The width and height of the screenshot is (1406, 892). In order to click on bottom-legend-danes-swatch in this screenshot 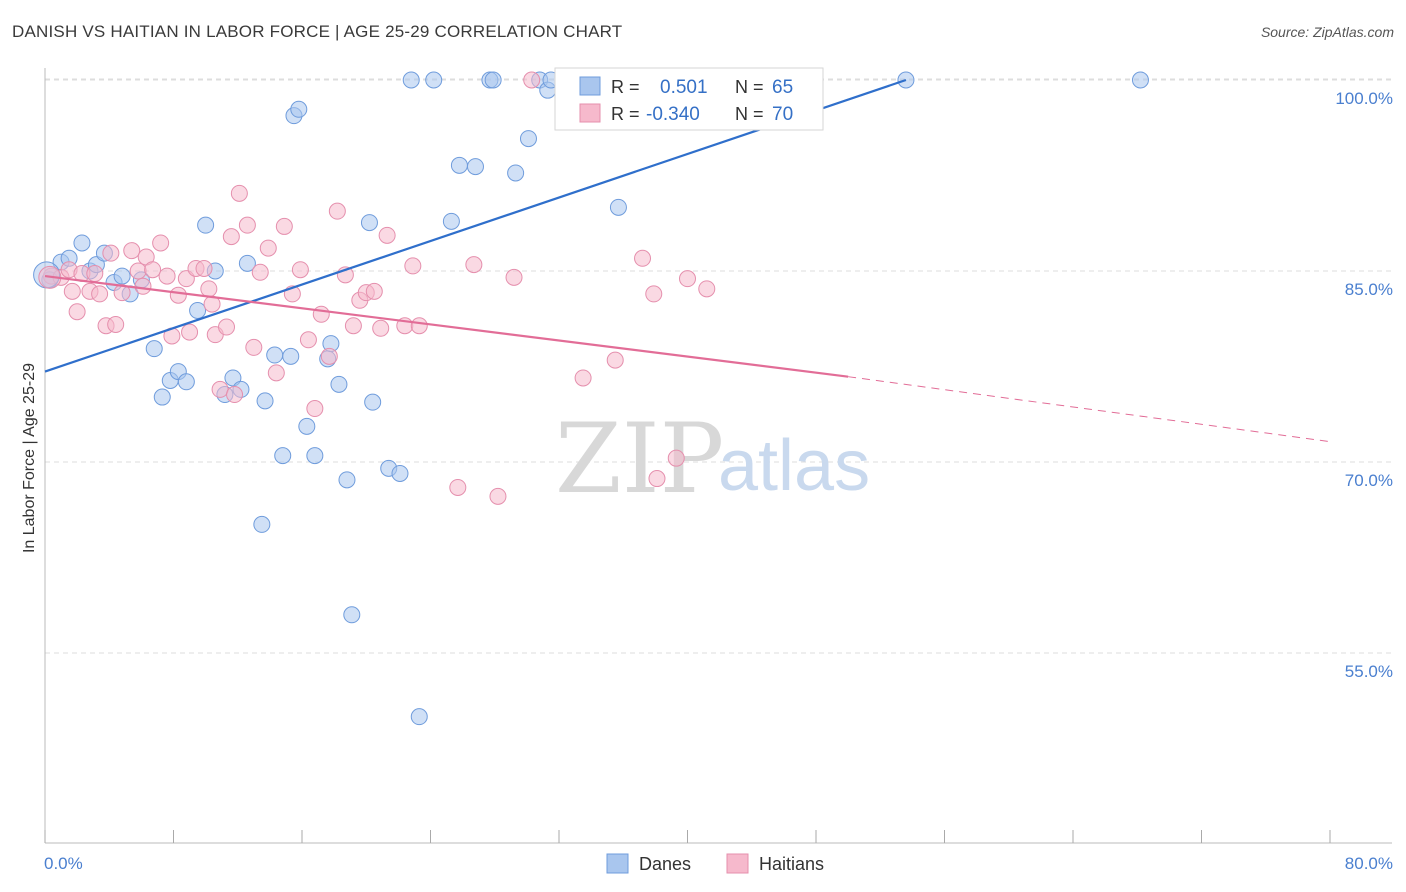, I will do `click(617, 863)`.